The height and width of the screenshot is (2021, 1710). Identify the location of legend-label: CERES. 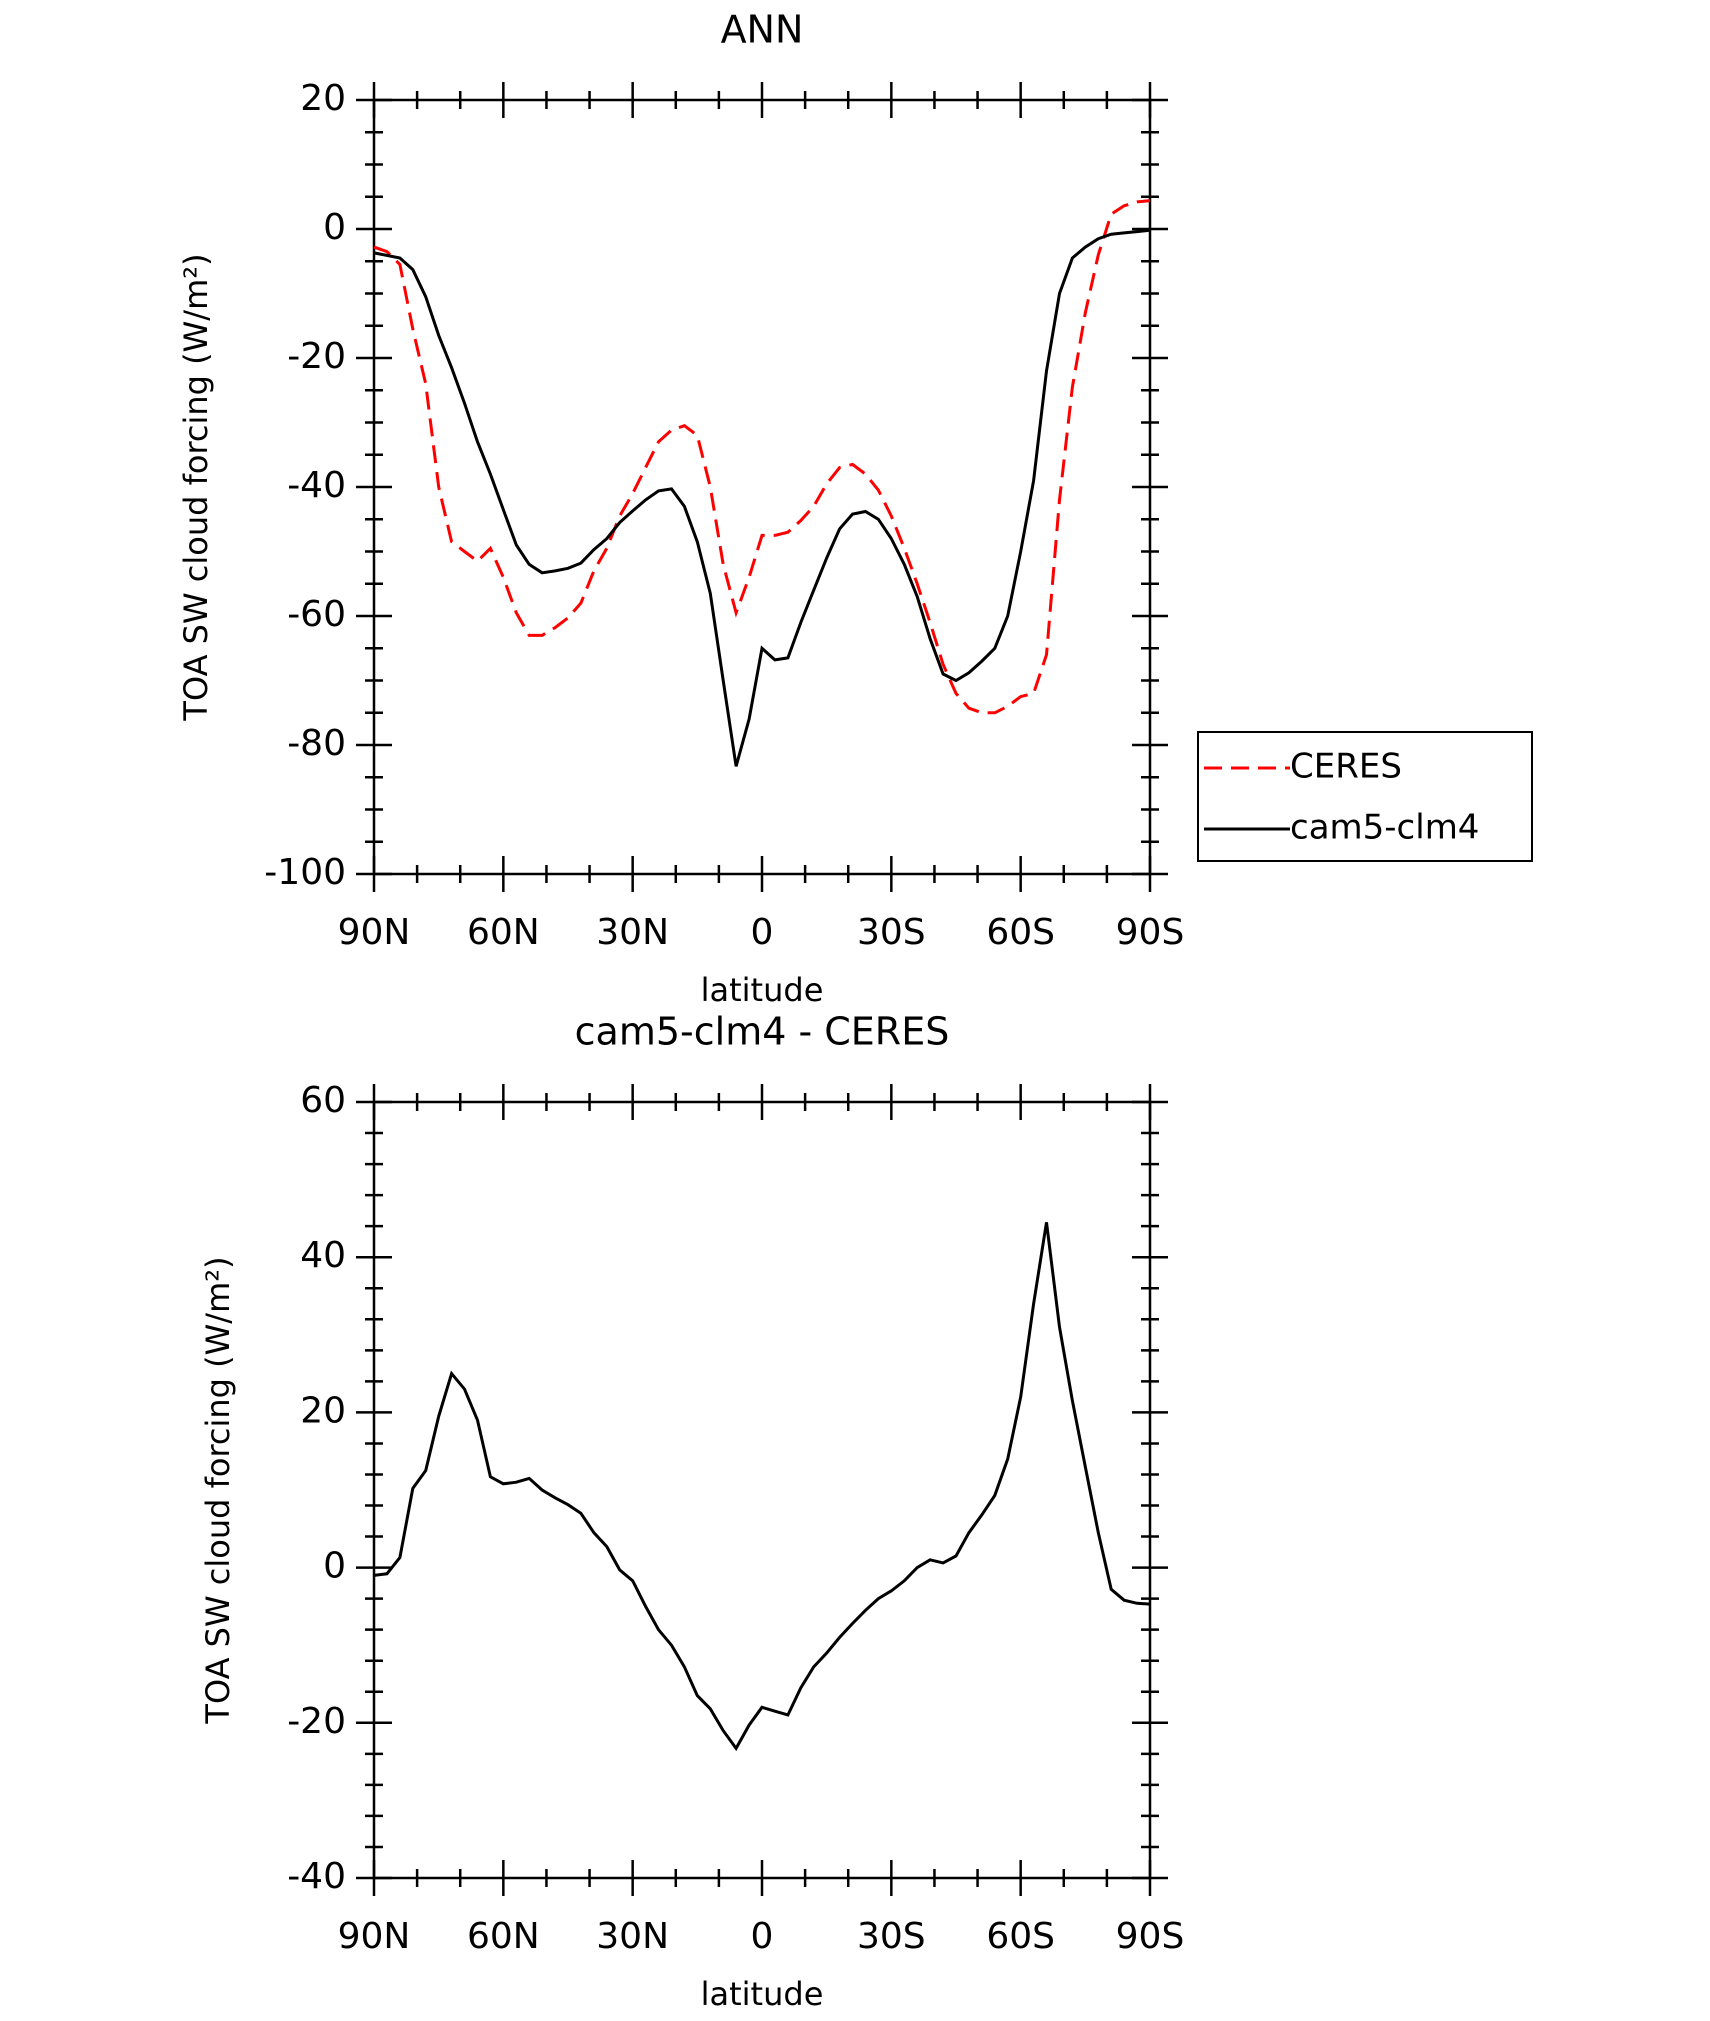
(1346, 767).